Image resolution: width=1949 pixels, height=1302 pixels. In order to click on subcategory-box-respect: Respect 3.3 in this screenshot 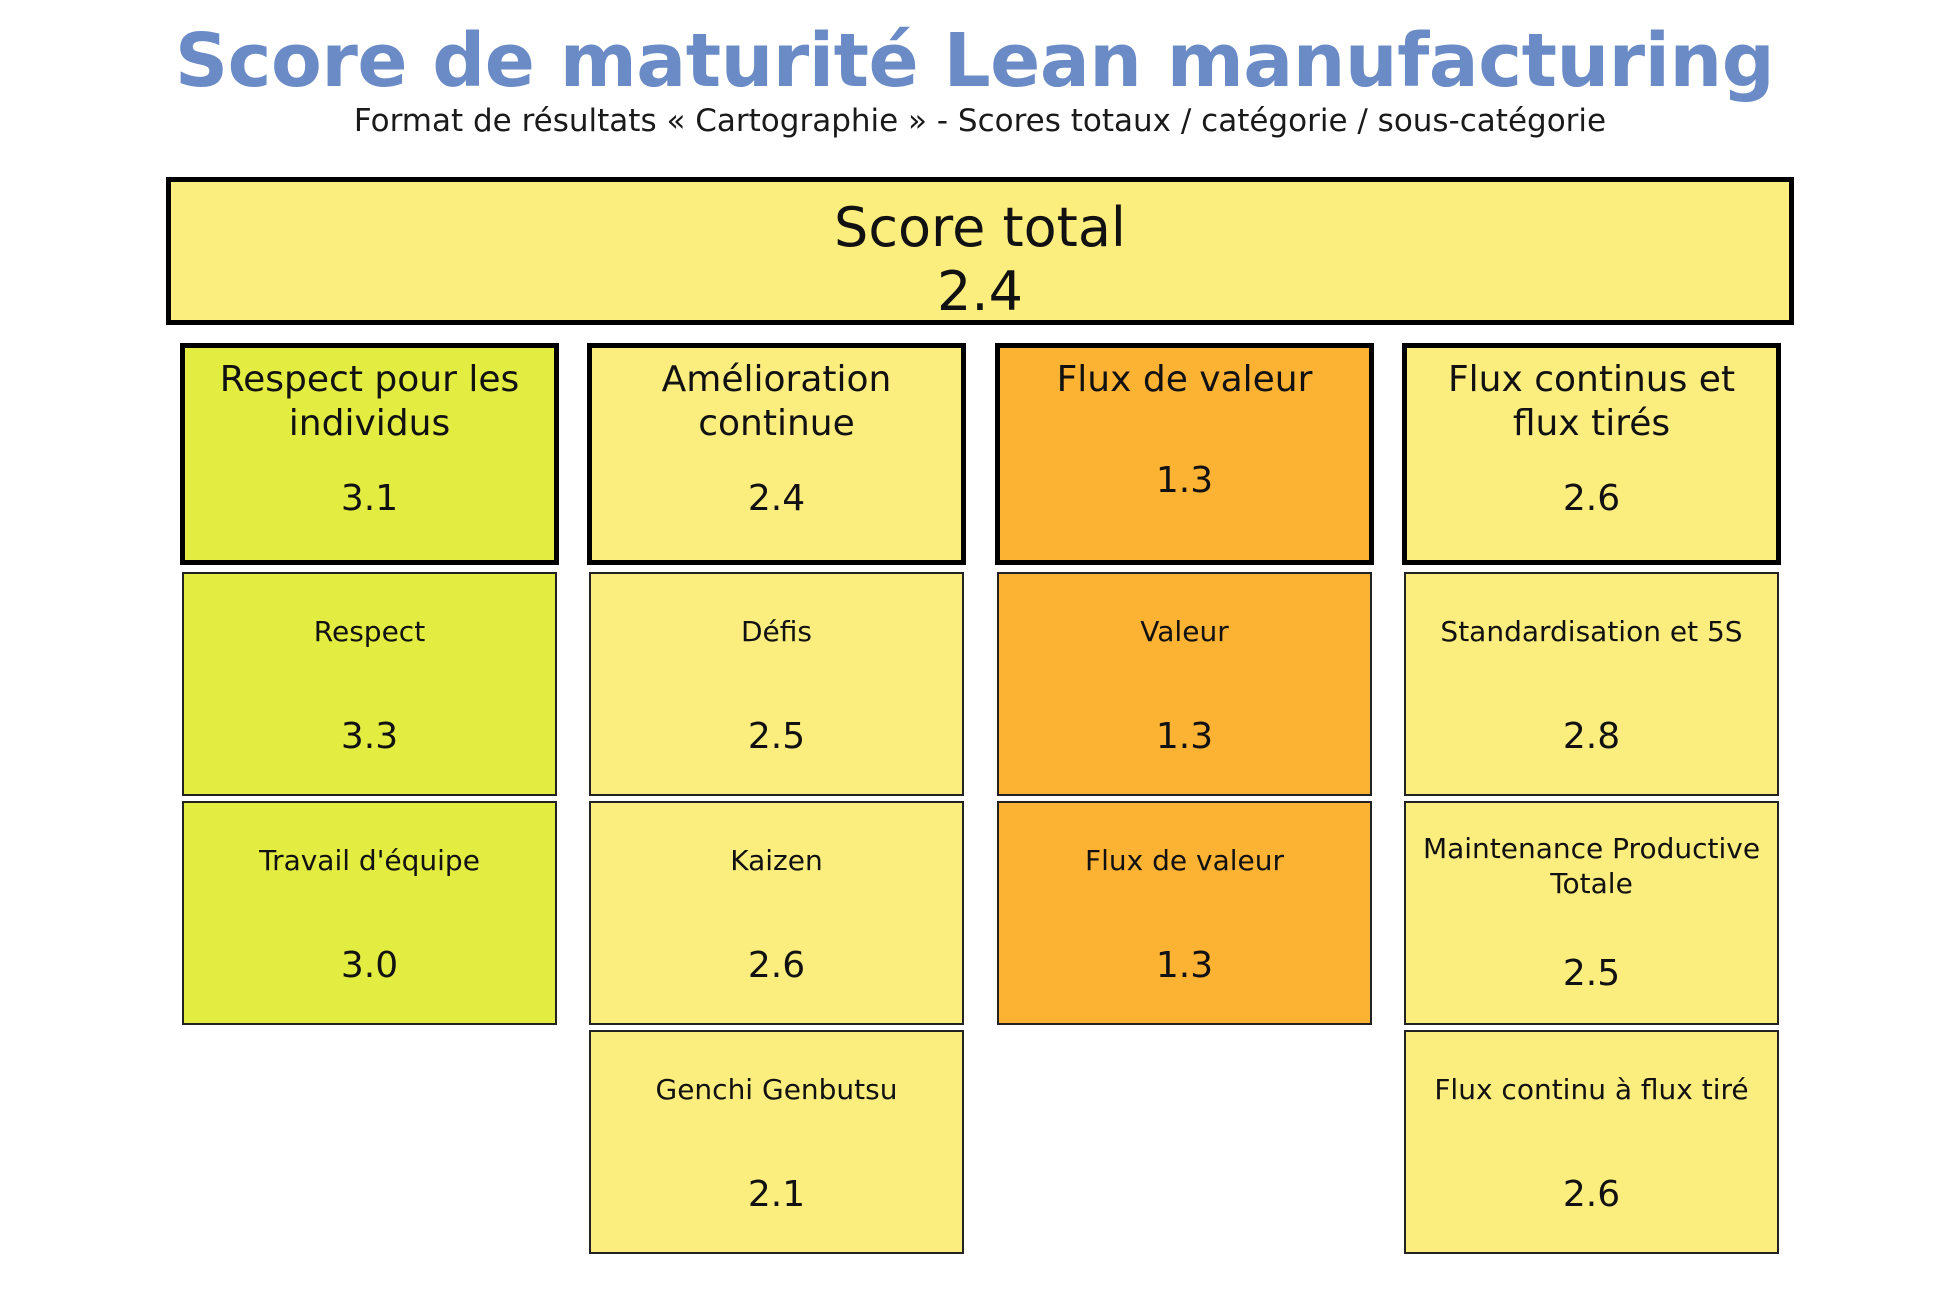, I will do `click(369, 684)`.